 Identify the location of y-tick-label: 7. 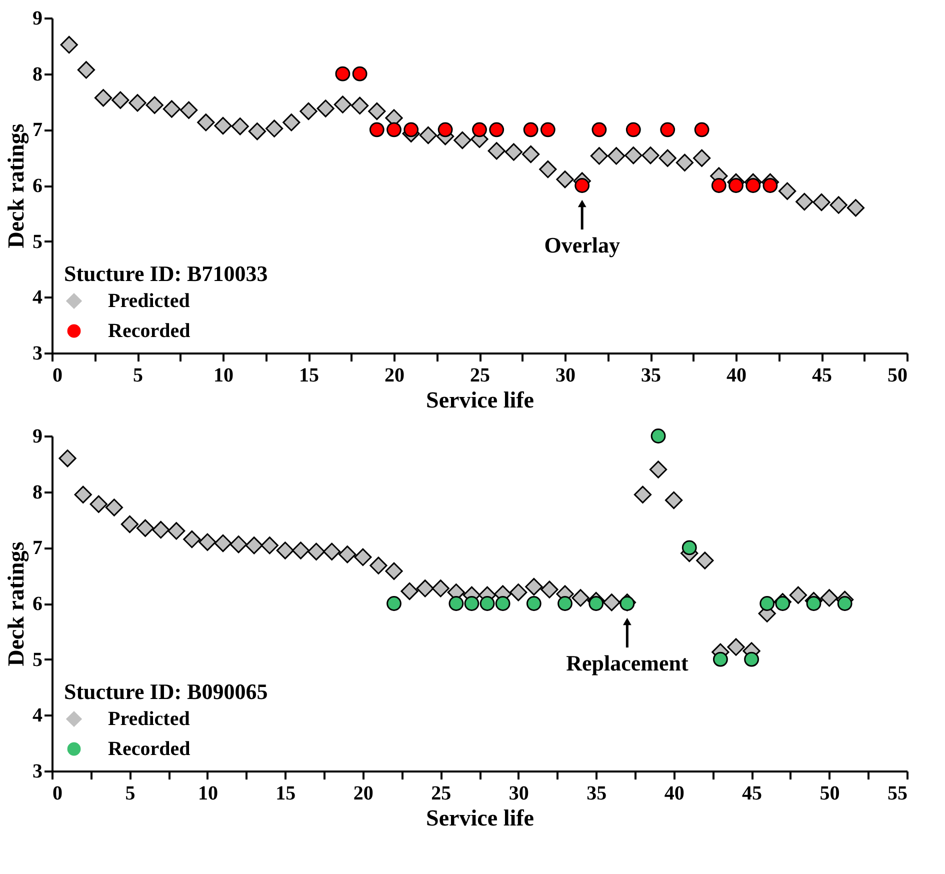
(37, 130).